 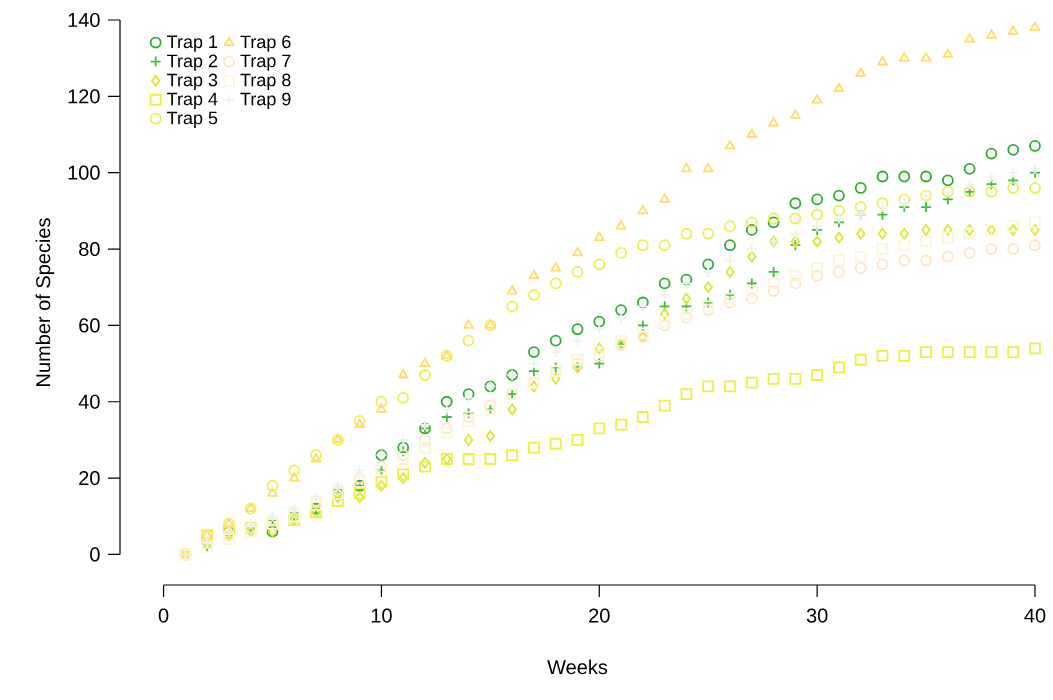 I want to click on legend-label: Trap 2, so click(x=192, y=62).